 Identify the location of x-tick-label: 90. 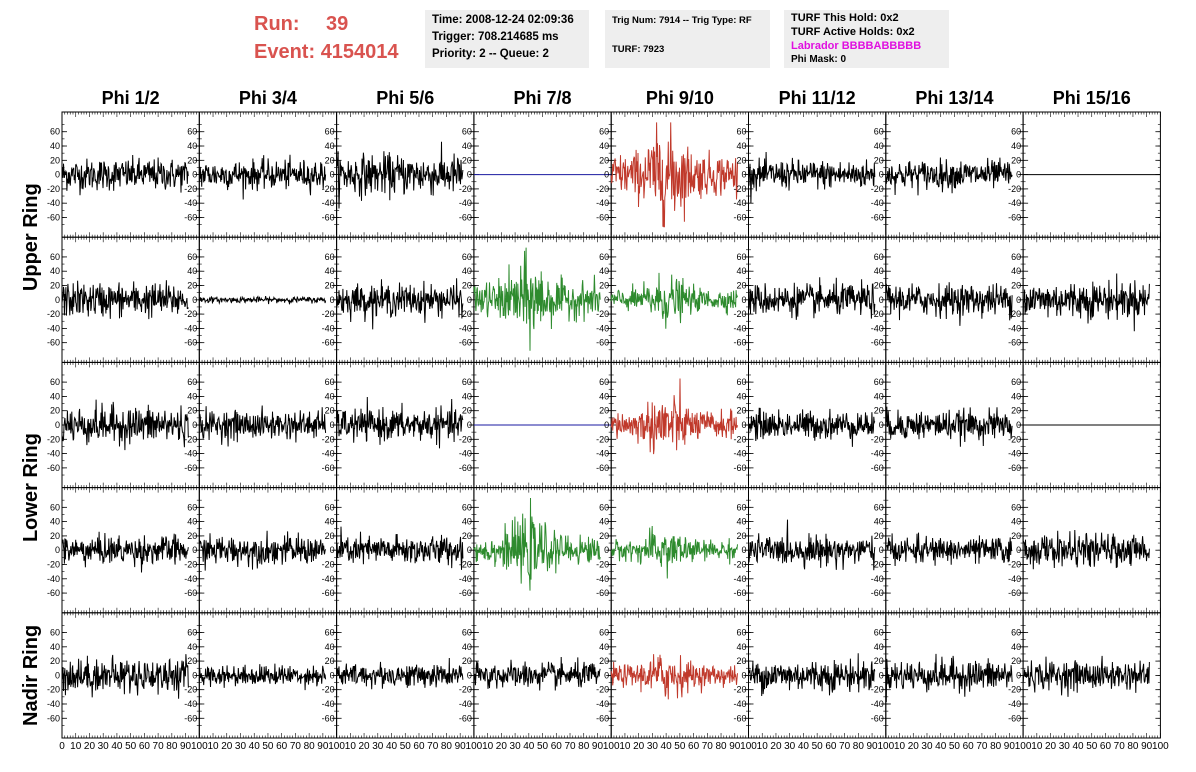
(735, 746).